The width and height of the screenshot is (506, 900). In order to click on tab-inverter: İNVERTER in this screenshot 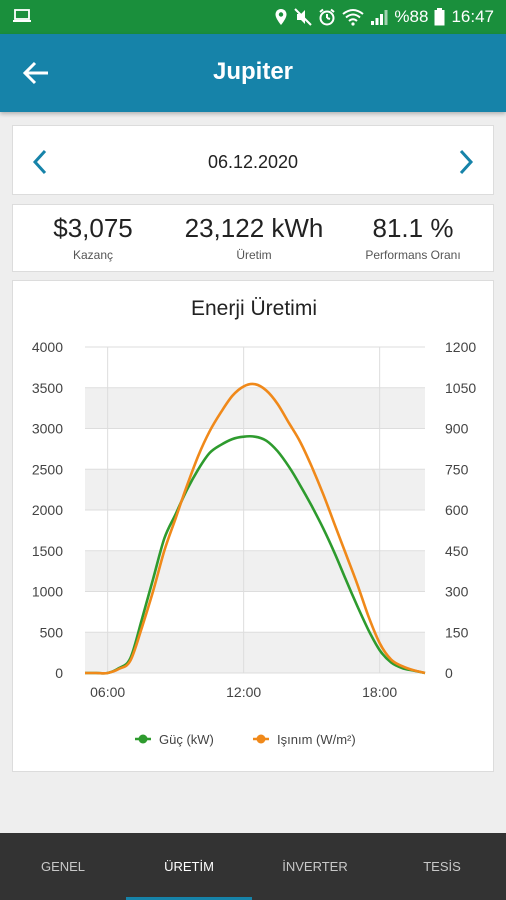, I will do `click(315, 866)`.